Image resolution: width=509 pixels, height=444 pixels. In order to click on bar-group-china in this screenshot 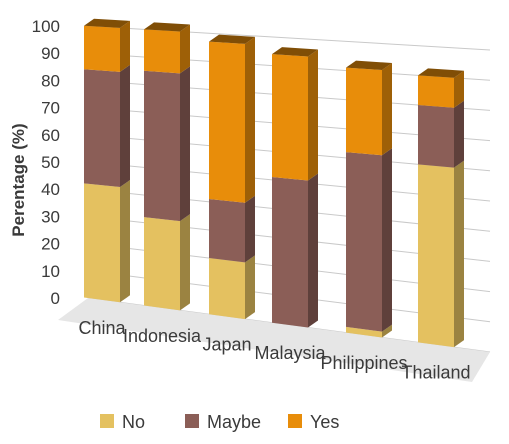, I will do `click(107, 160)`.